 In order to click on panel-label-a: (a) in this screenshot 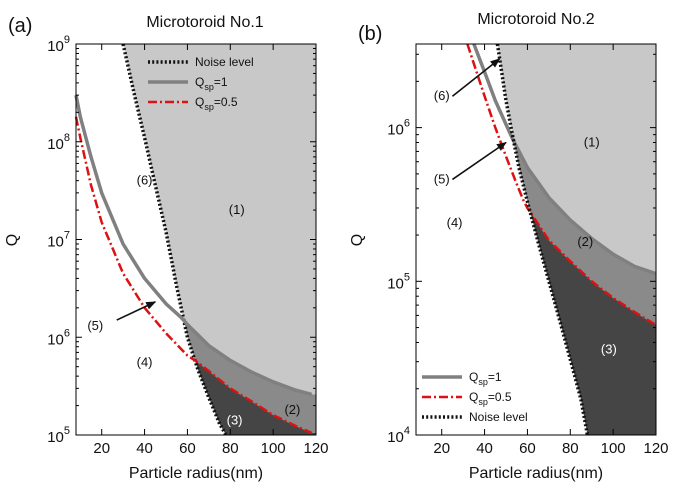, I will do `click(20, 26)`.